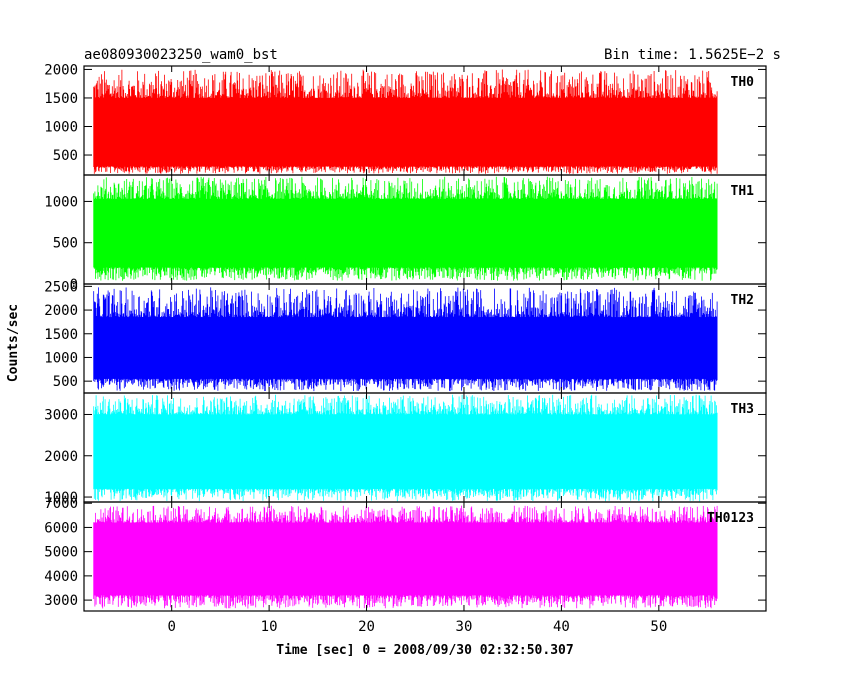 Image resolution: width=850 pixels, height=680 pixels. What do you see at coordinates (61, 553) in the screenshot?
I see `y-tick-label: 5000` at bounding box center [61, 553].